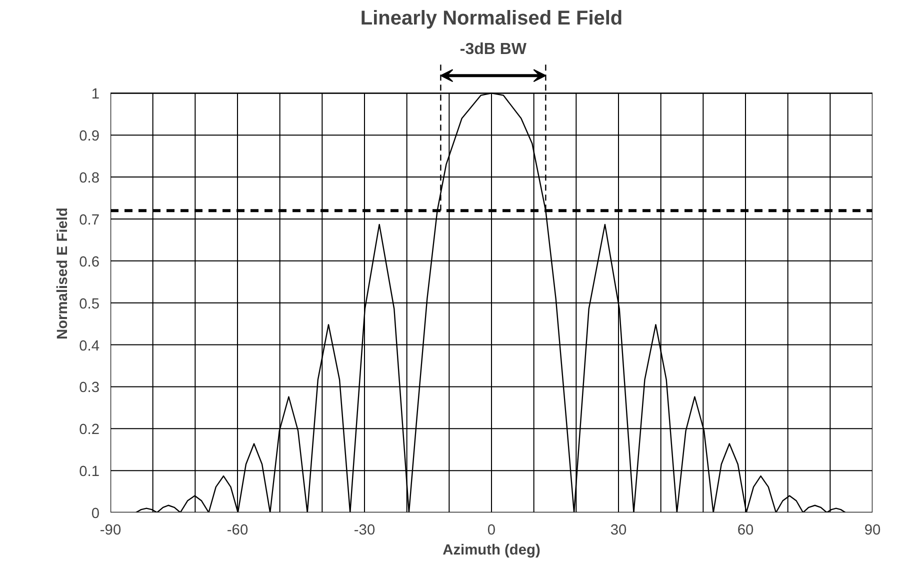  Describe the element at coordinates (89, 472) in the screenshot. I see `y-tick-label: 0.1` at that location.